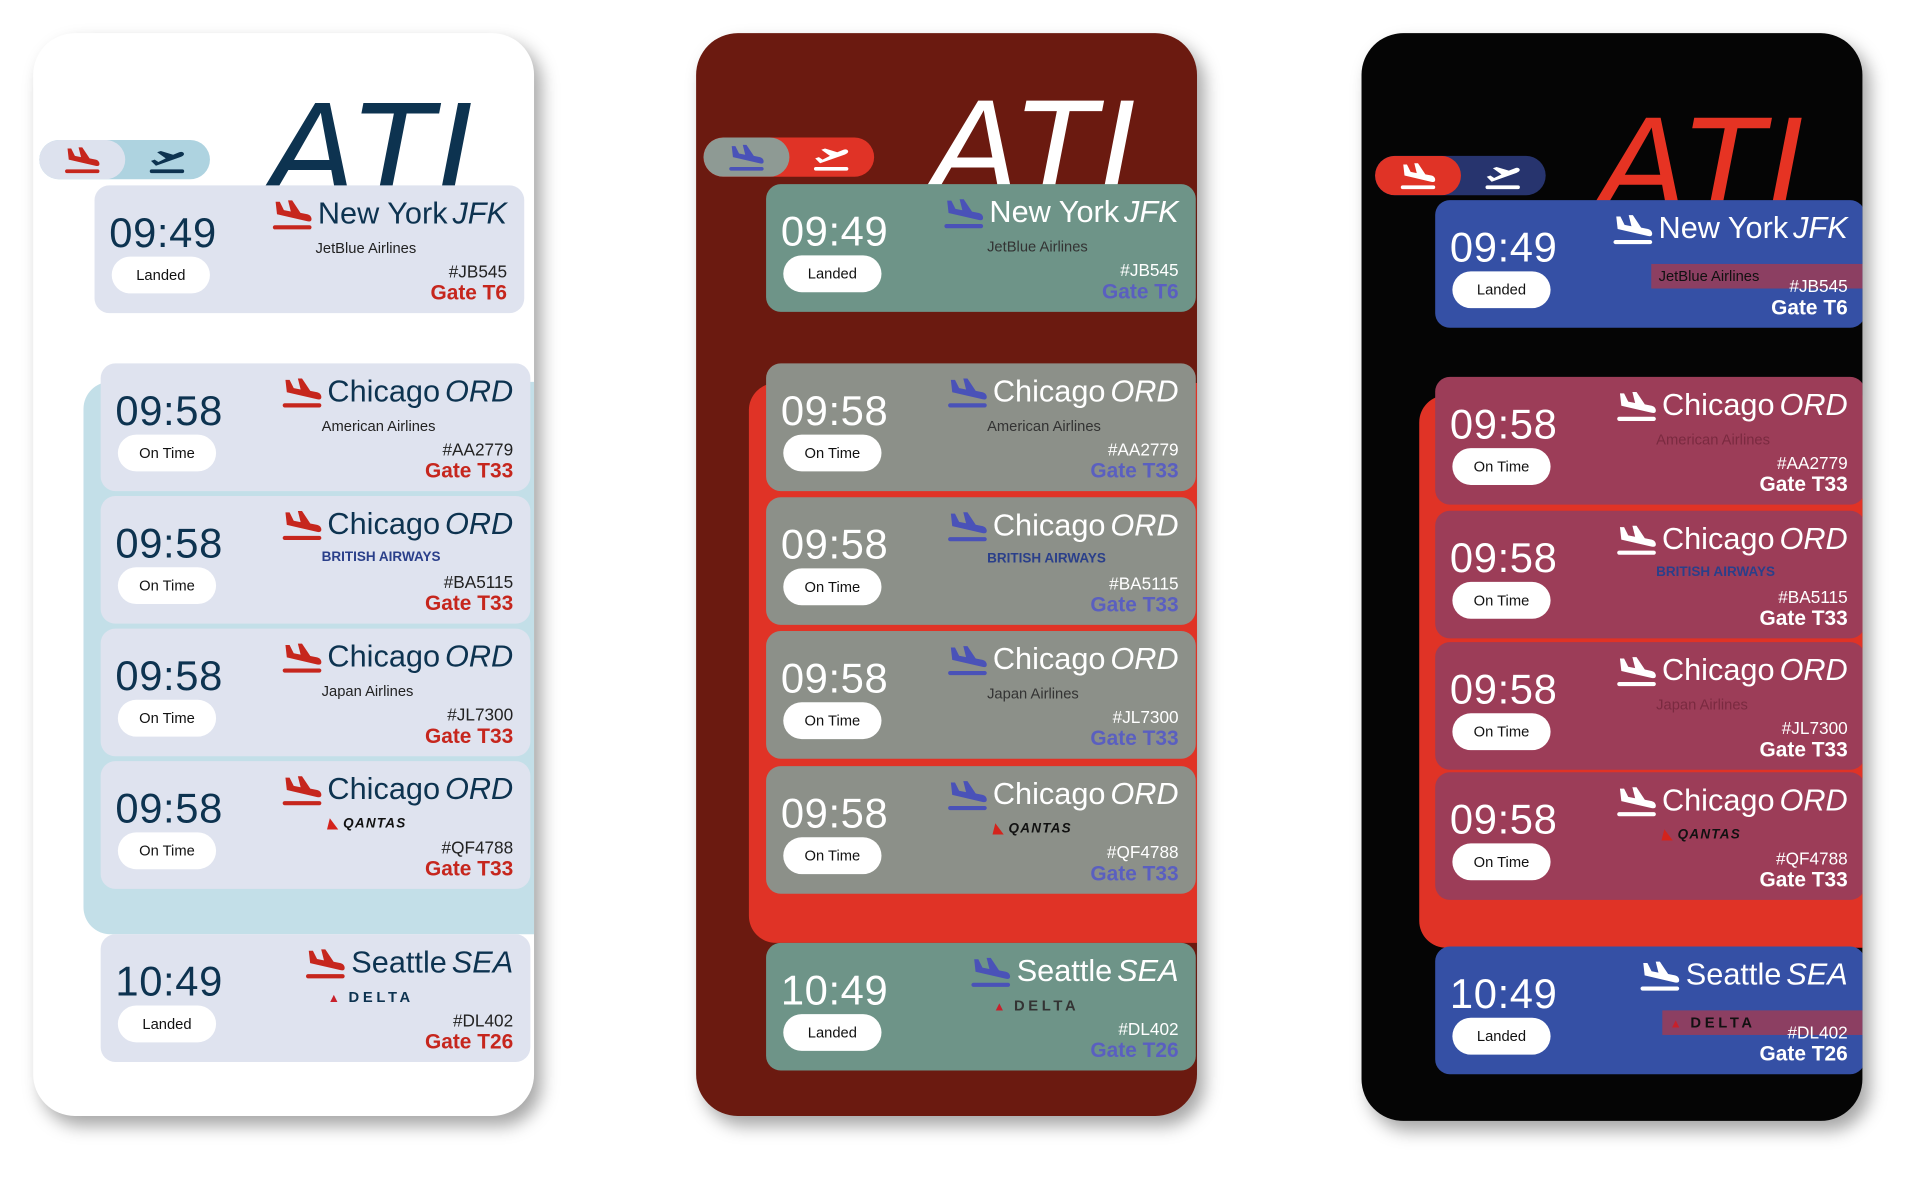 The width and height of the screenshot is (1920, 1179). I want to click on flight-number: #BA5115, so click(1813, 596).